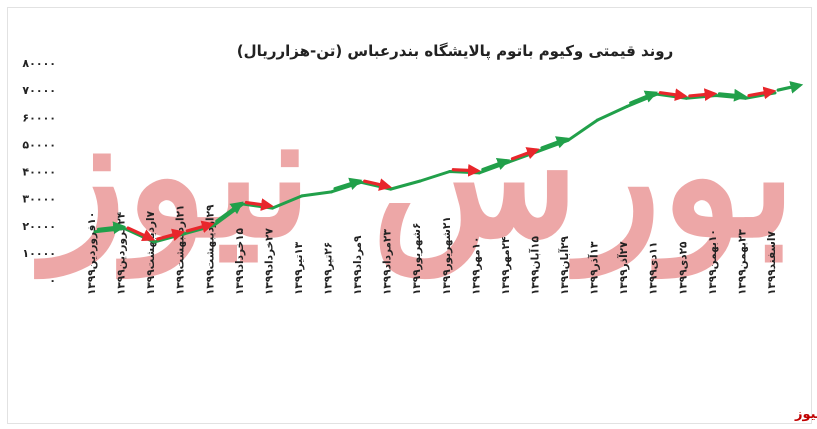 The width and height of the screenshot is (817, 429). I want to click on x-tick-label: ۱۰مهر۱۳۹۹, so click(476, 266).